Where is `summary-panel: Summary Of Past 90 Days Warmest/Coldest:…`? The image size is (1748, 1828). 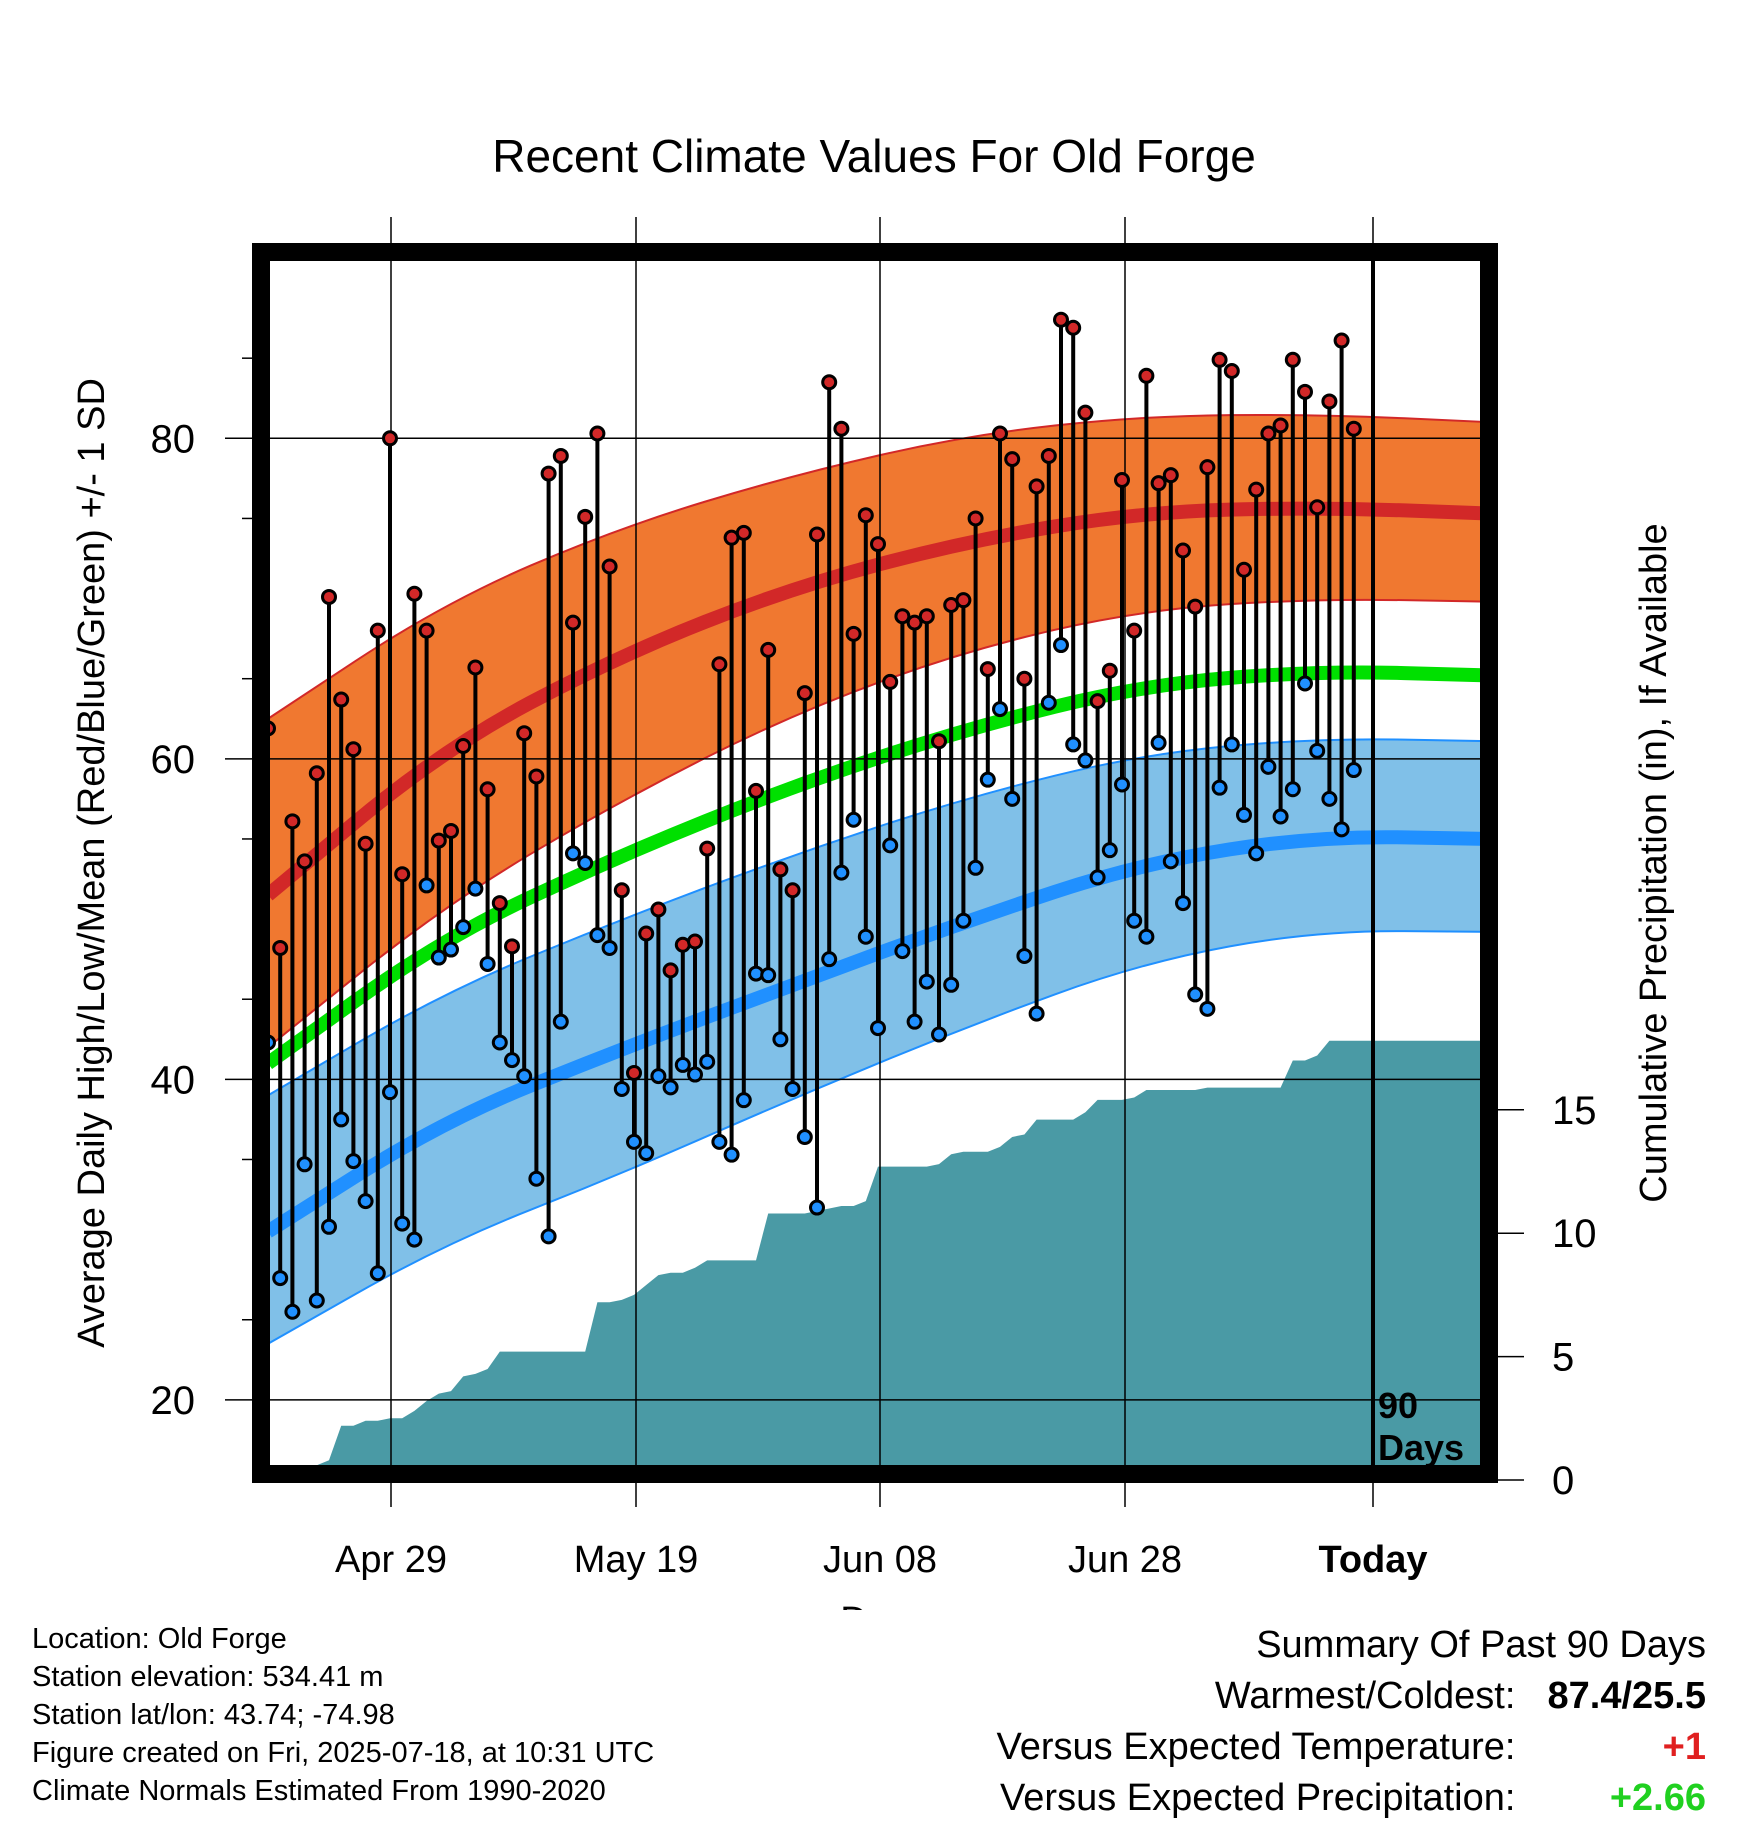 summary-panel: Summary Of Past 90 Days Warmest/Coldest:… is located at coordinates (1351, 1722).